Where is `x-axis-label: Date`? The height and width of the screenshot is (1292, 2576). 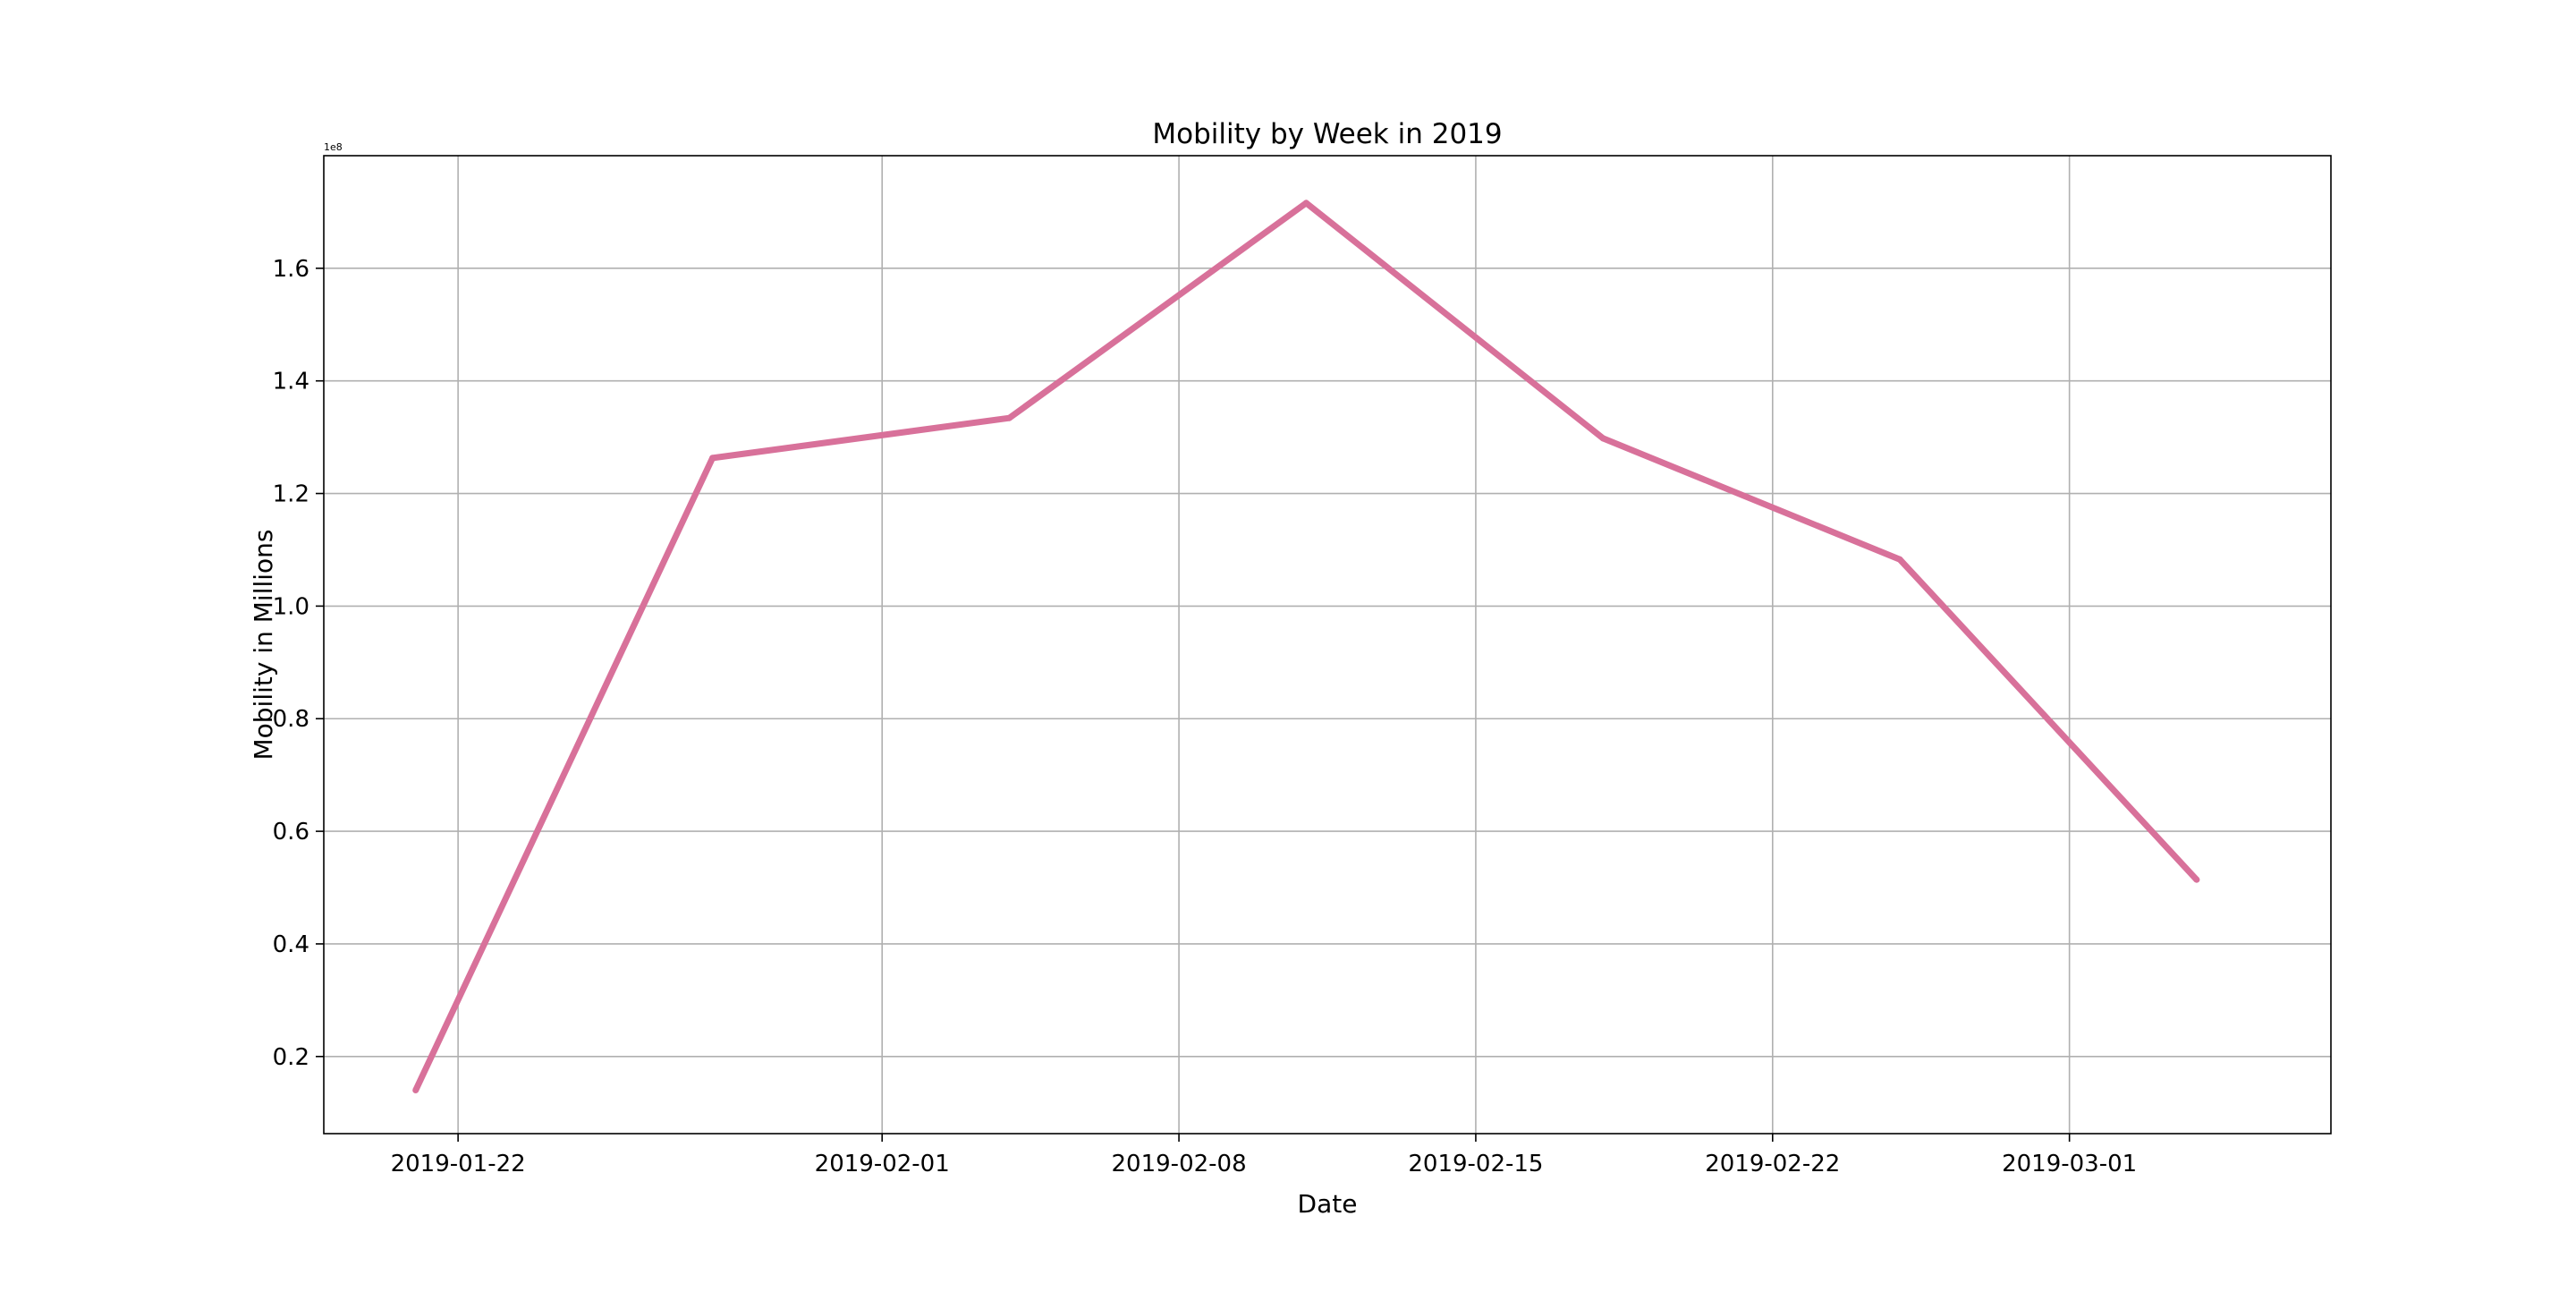
x-axis-label: Date is located at coordinates (1328, 1204).